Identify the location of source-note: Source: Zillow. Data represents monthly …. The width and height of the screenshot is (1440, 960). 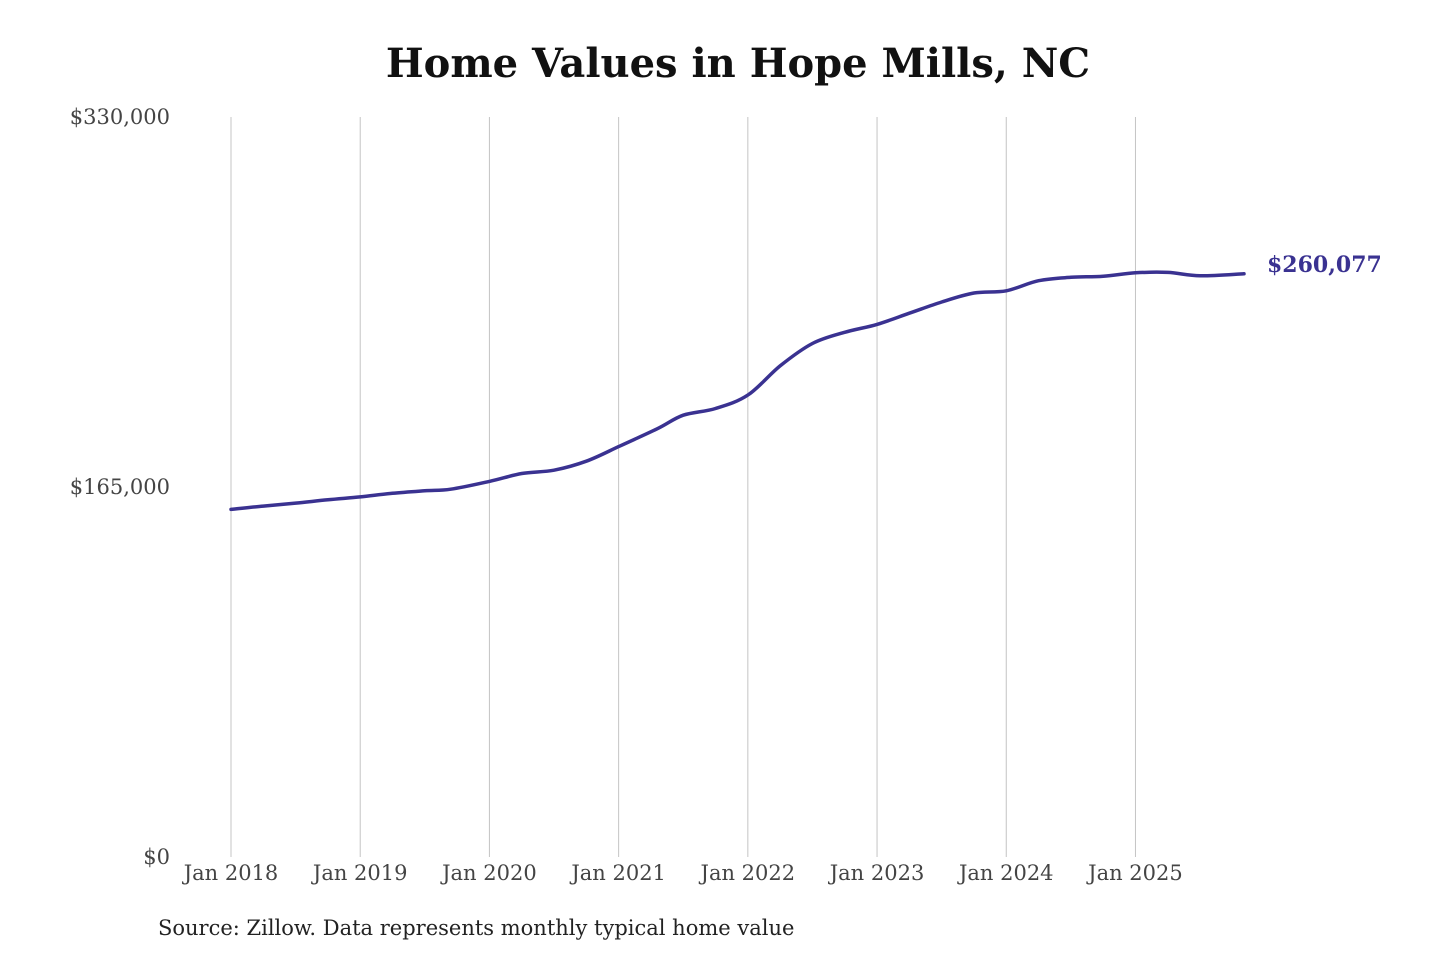
(476, 928).